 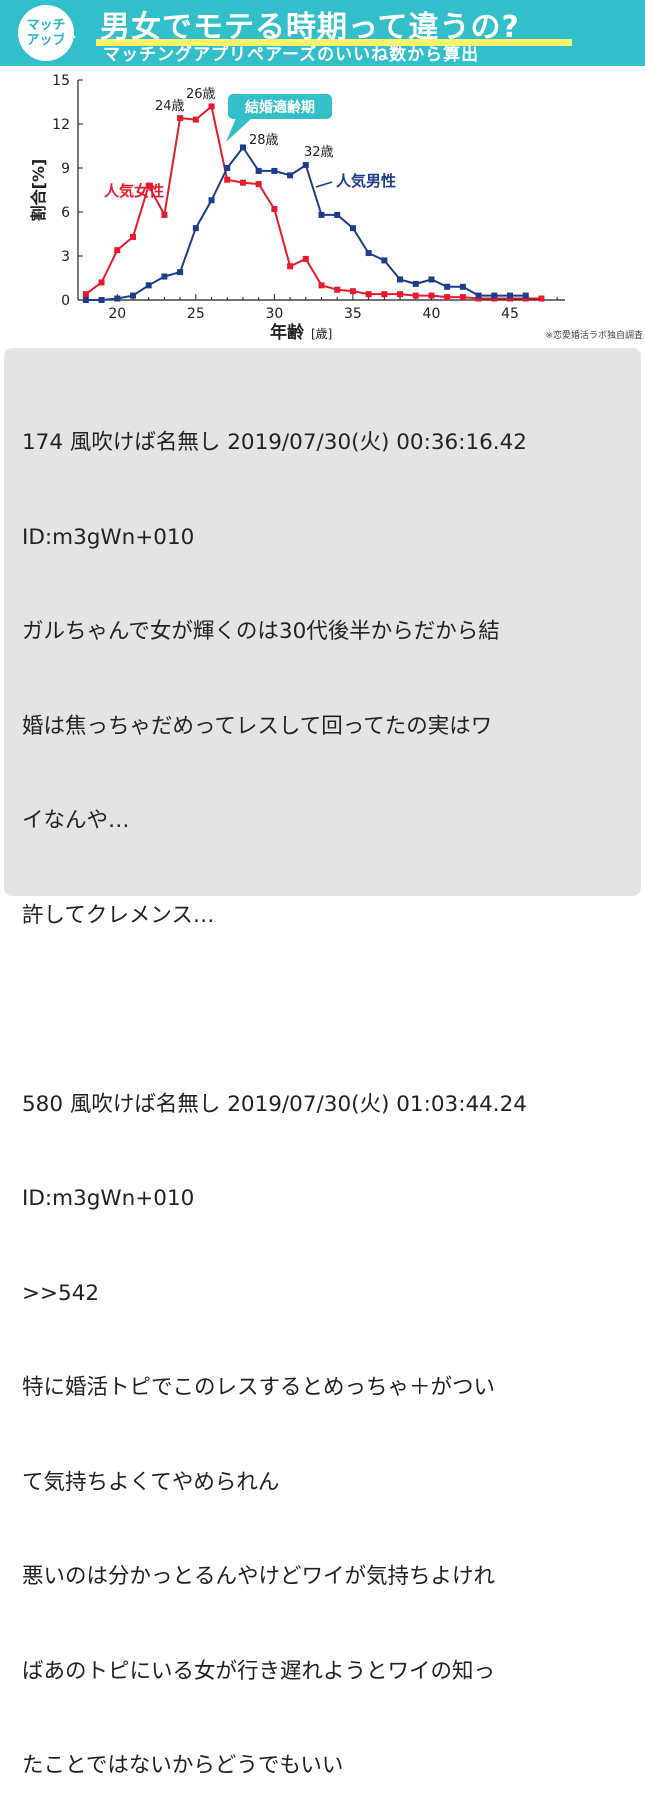 I want to click on source-note: ※恋愛婚活ラボ独自調査, so click(x=594, y=335).